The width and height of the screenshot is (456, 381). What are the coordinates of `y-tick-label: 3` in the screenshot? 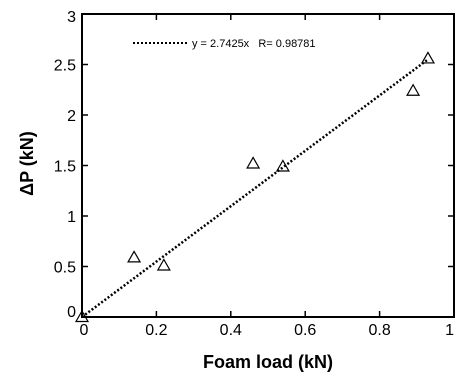 It's located at (71, 17).